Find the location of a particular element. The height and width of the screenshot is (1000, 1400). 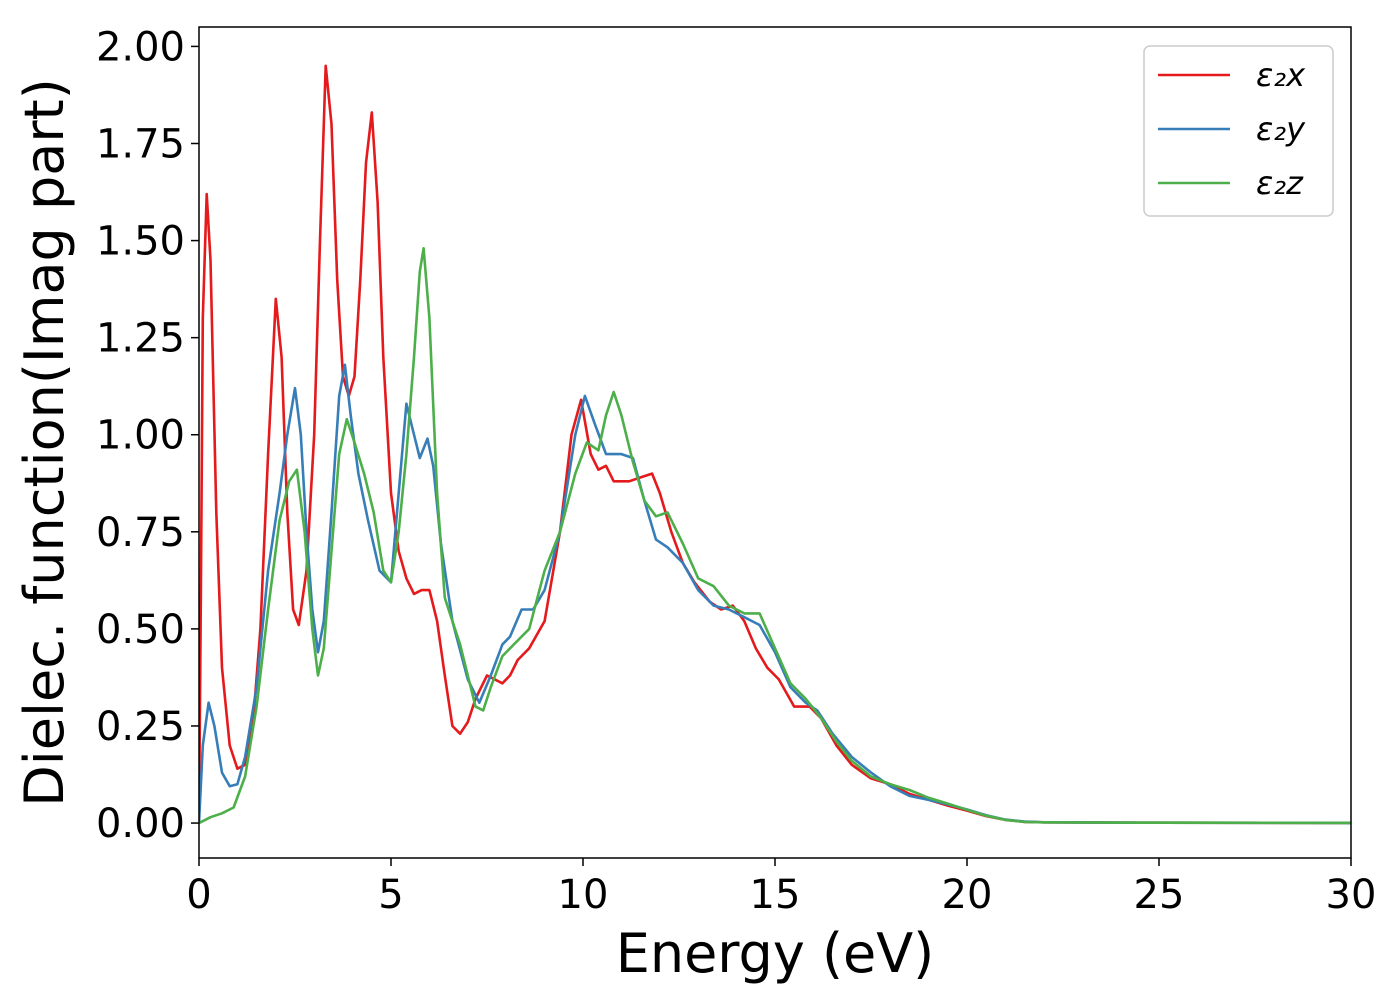

y-tick-label: 2.00 is located at coordinates (140, 47).